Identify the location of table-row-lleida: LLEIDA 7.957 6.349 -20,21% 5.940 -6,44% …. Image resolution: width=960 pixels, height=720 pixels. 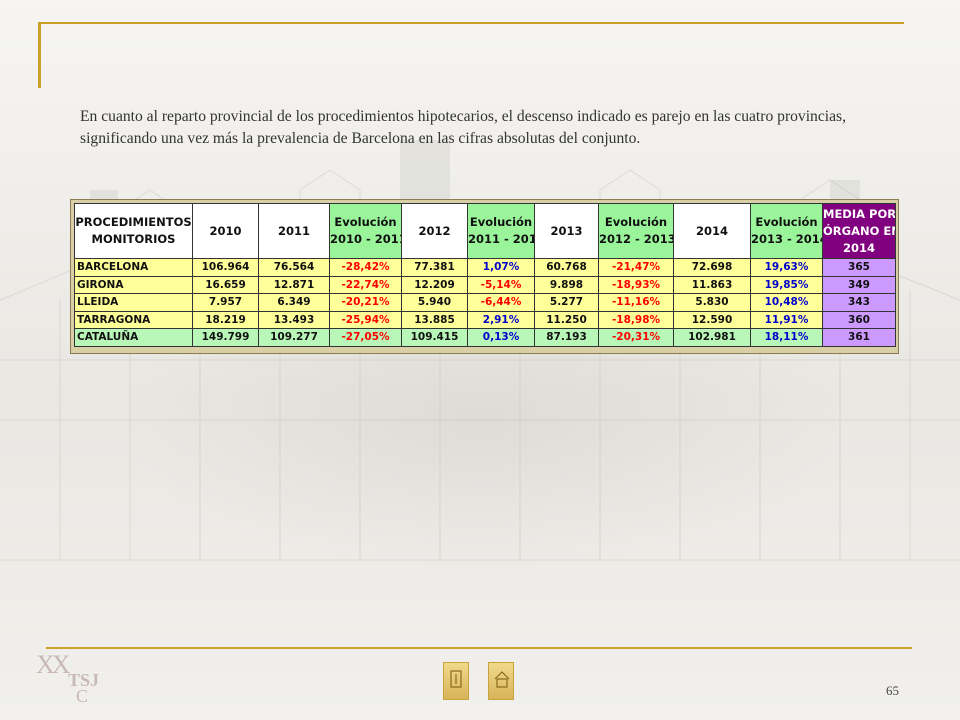
(485, 302).